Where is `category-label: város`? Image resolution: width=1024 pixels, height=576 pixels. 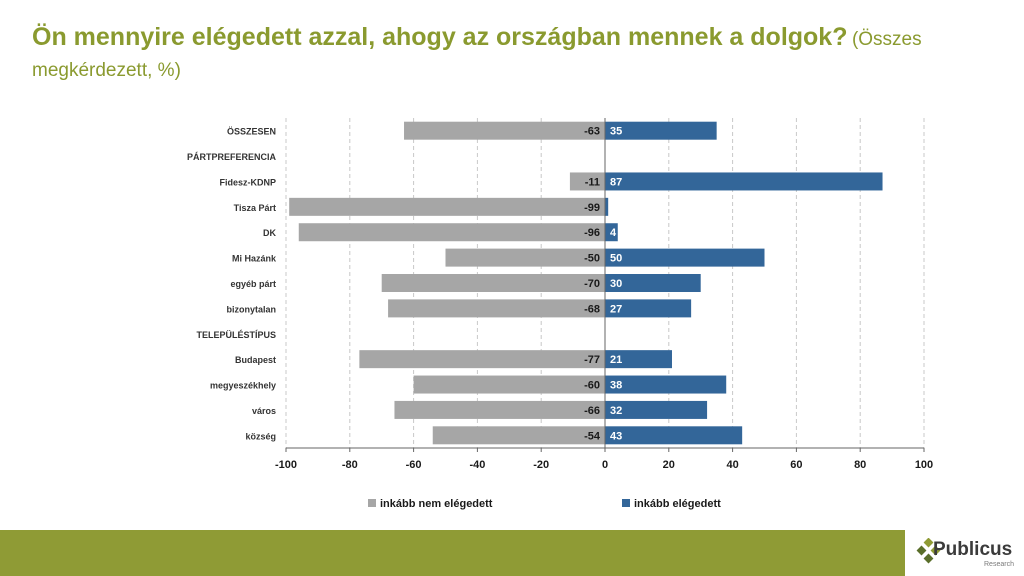
category-label: város is located at coordinates (264, 411).